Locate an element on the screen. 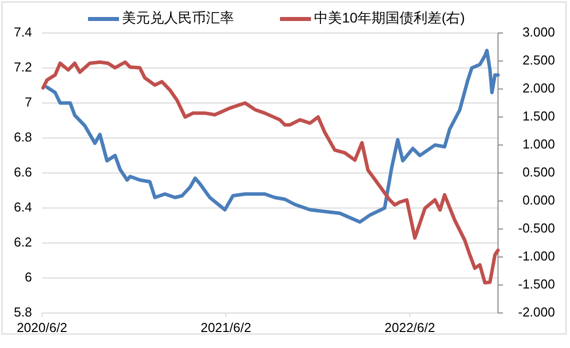 Image resolution: width=570 pixels, height=348 pixels. legend-label: 美元兑人民币汇率 is located at coordinates (178, 18).